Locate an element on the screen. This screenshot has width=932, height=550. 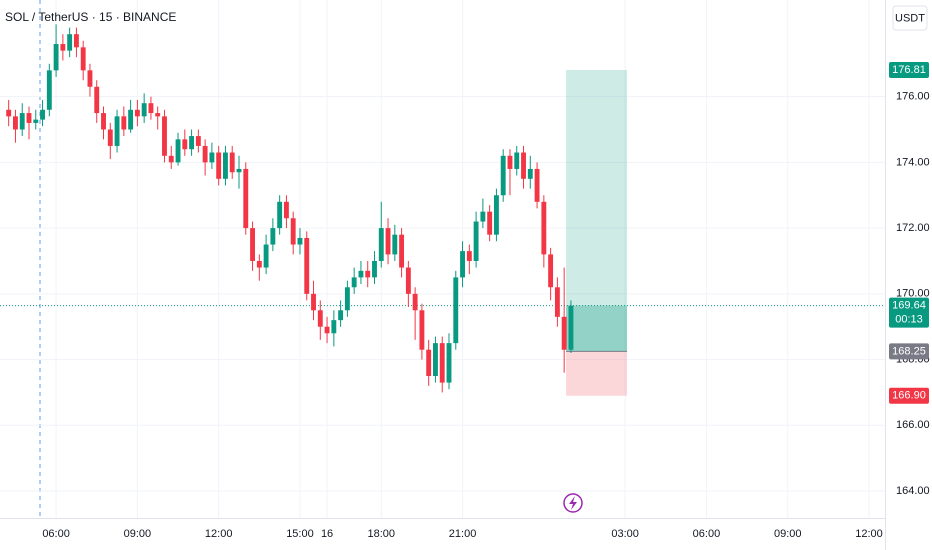
axis-unit: USDT is located at coordinates (910, 18).